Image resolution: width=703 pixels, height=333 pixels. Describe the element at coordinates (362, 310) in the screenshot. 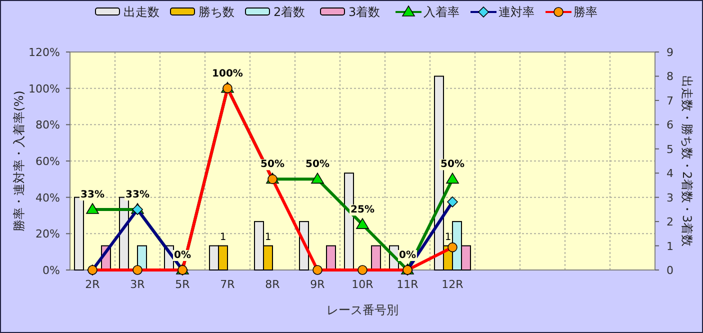

I see `x-axis-title: レース番号別` at that location.